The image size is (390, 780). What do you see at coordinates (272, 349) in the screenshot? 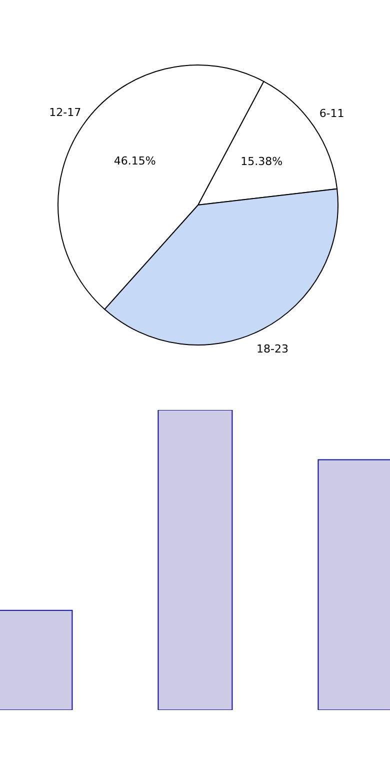
I see `slice-label: 18-23` at bounding box center [272, 349].